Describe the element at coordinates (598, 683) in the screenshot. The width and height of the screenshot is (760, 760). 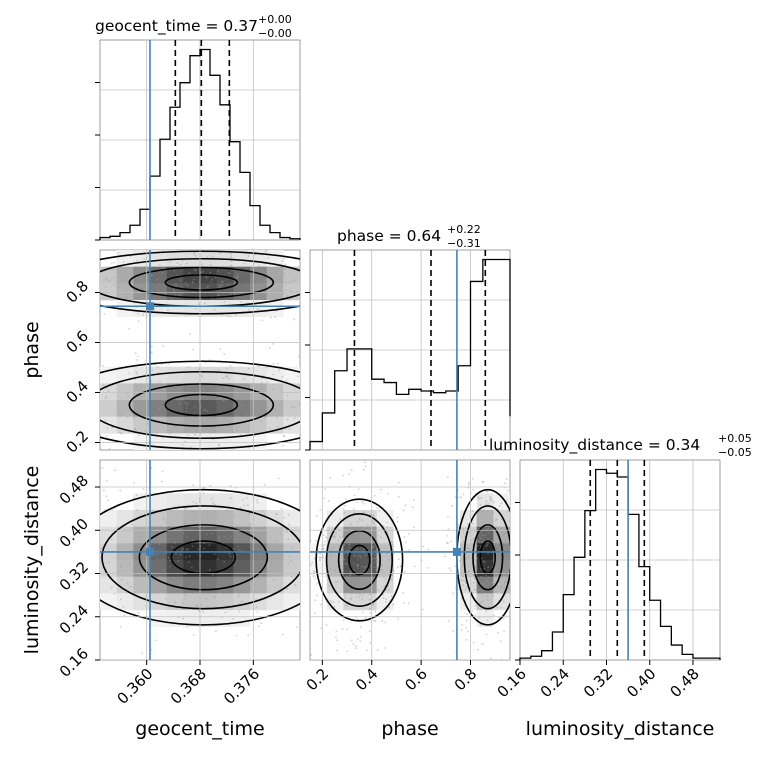
I see `xtick-label: 0.32` at that location.